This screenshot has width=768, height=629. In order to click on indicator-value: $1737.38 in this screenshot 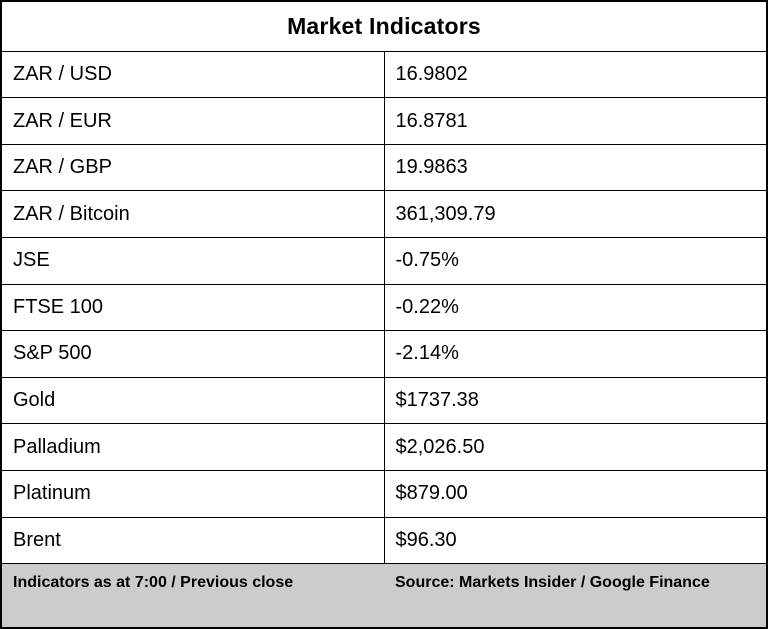, I will do `click(575, 400)`.